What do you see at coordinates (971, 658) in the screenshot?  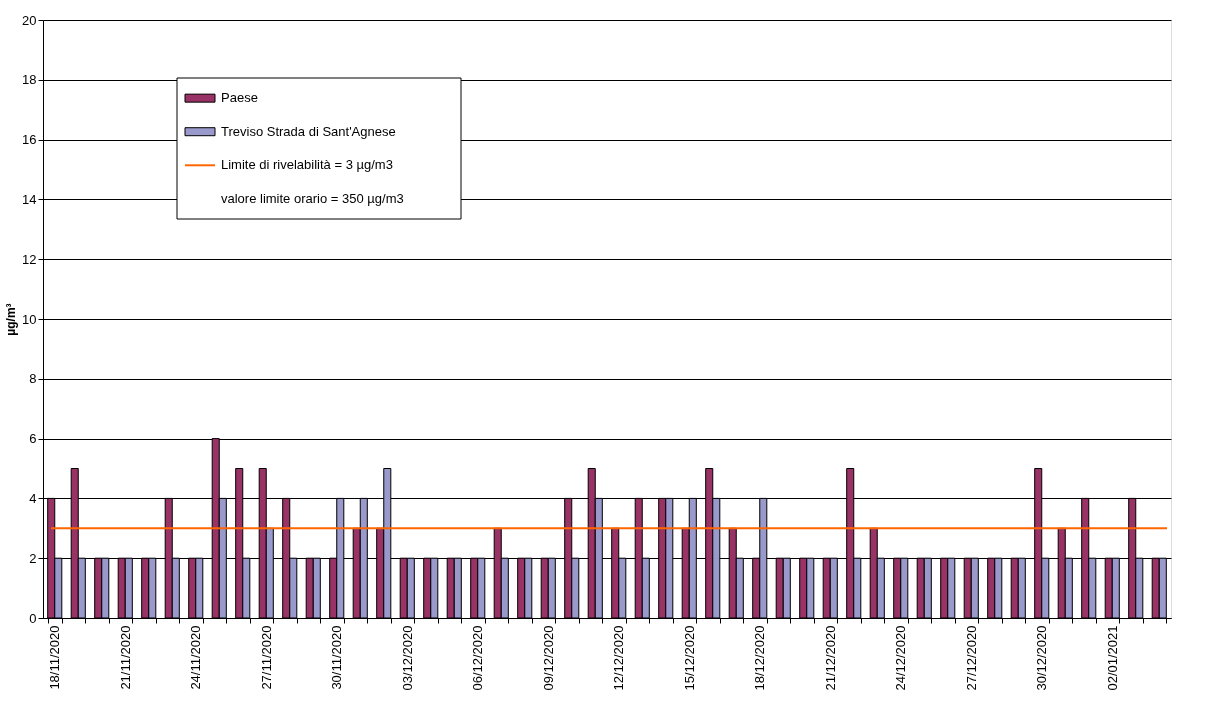 I see `x-tick-label: 27/12/2020` at bounding box center [971, 658].